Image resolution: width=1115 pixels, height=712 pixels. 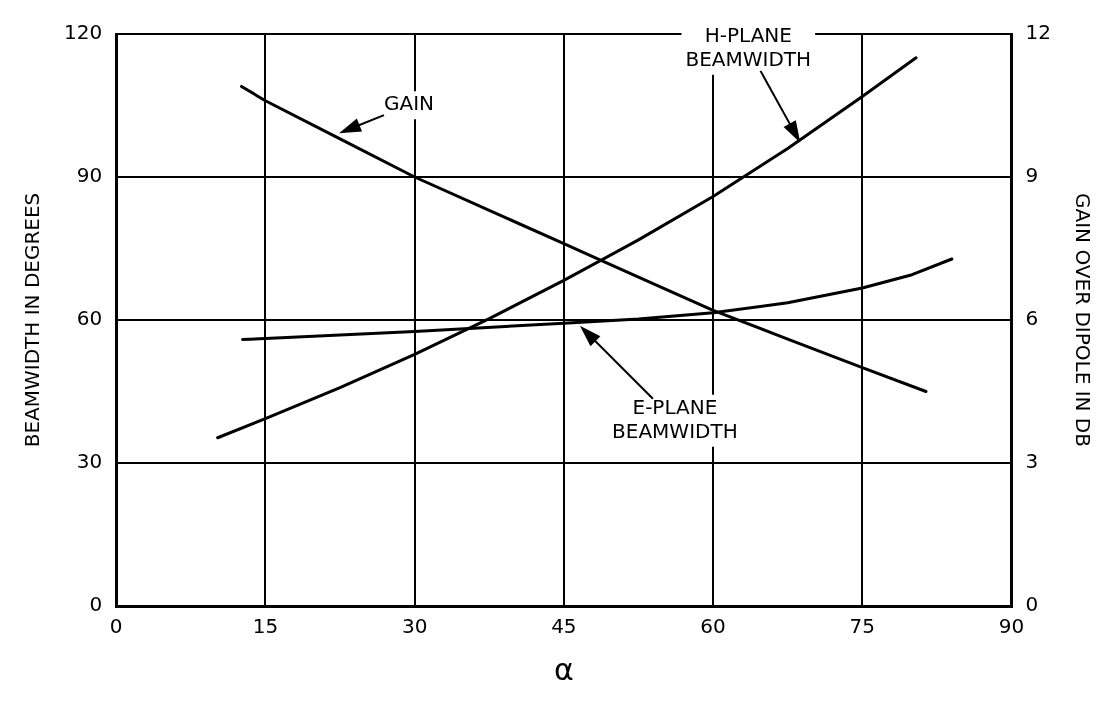 I want to click on y2-tick-label: 3, so click(x=1032, y=461).